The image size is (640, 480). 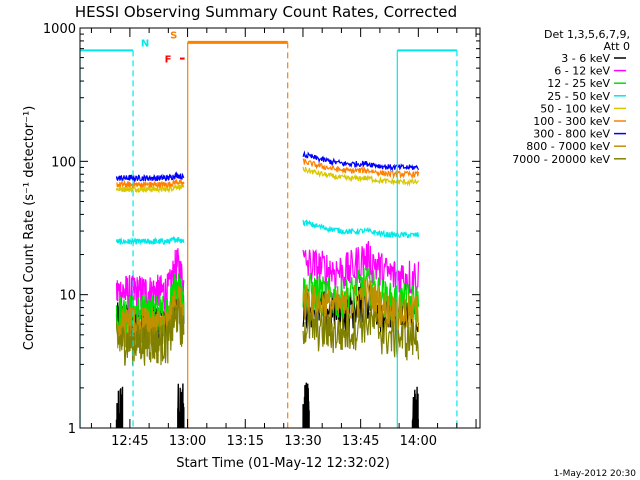 I want to click on flag-label-S: S, so click(x=173, y=35).